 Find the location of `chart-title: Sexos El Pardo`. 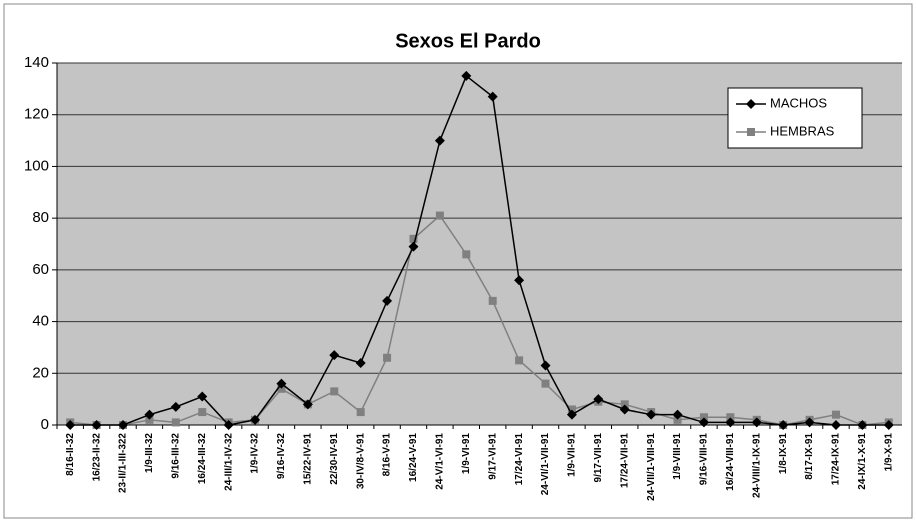

chart-title: Sexos El Pardo is located at coordinates (468, 41).